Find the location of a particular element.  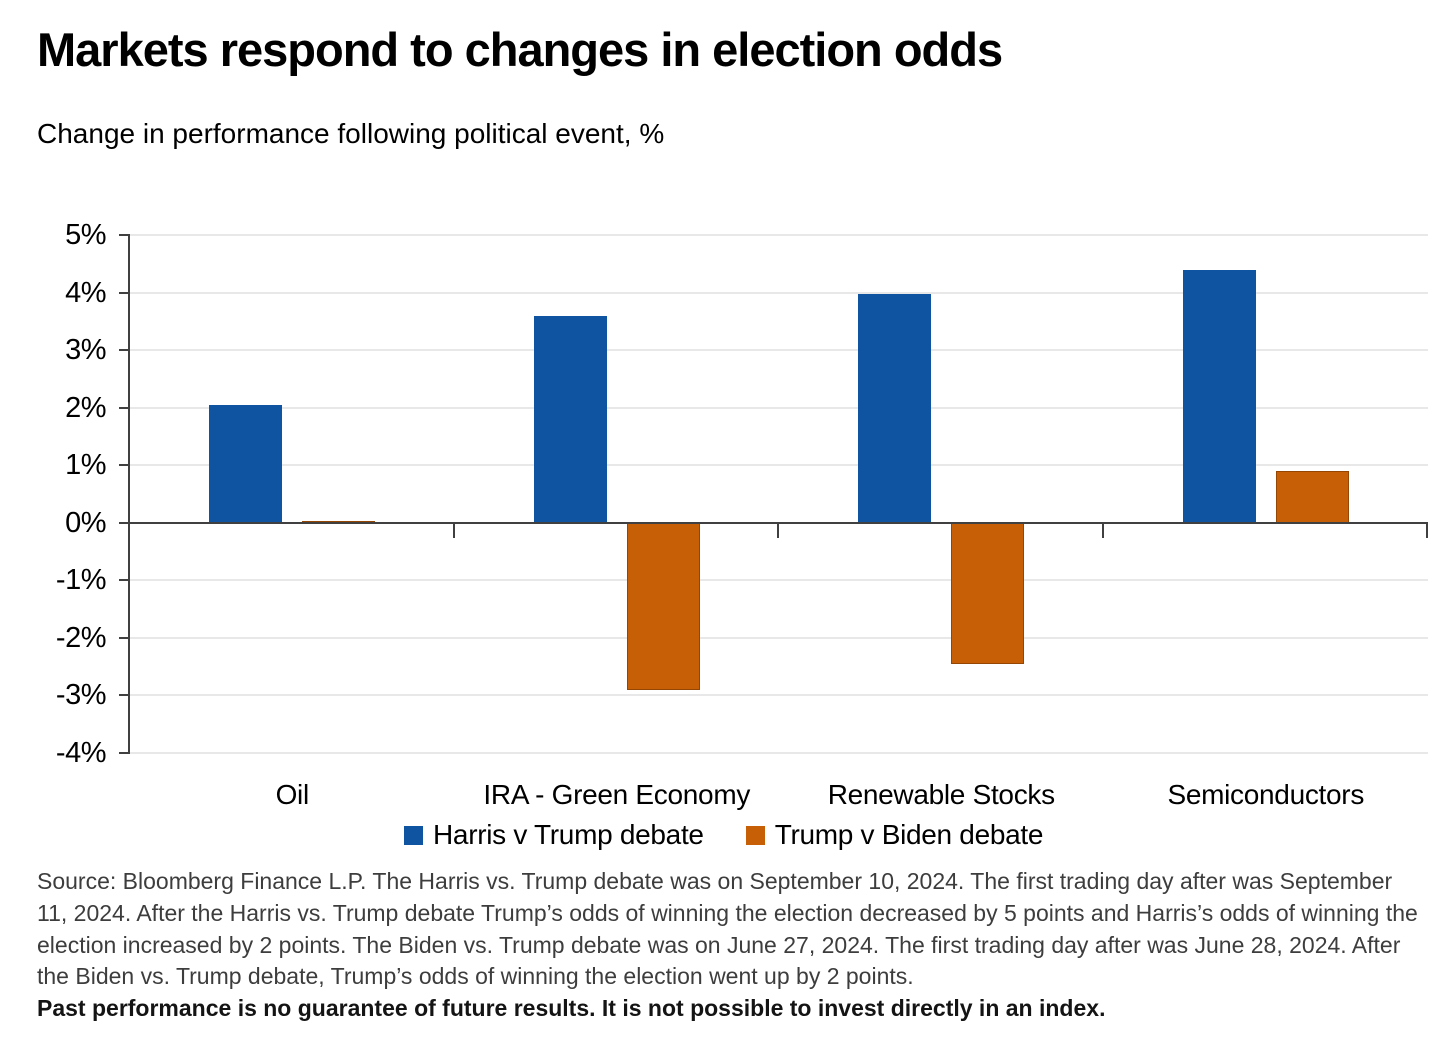

legend-item-trump-v-biden: Trump v Biden debate is located at coordinates (894, 835).